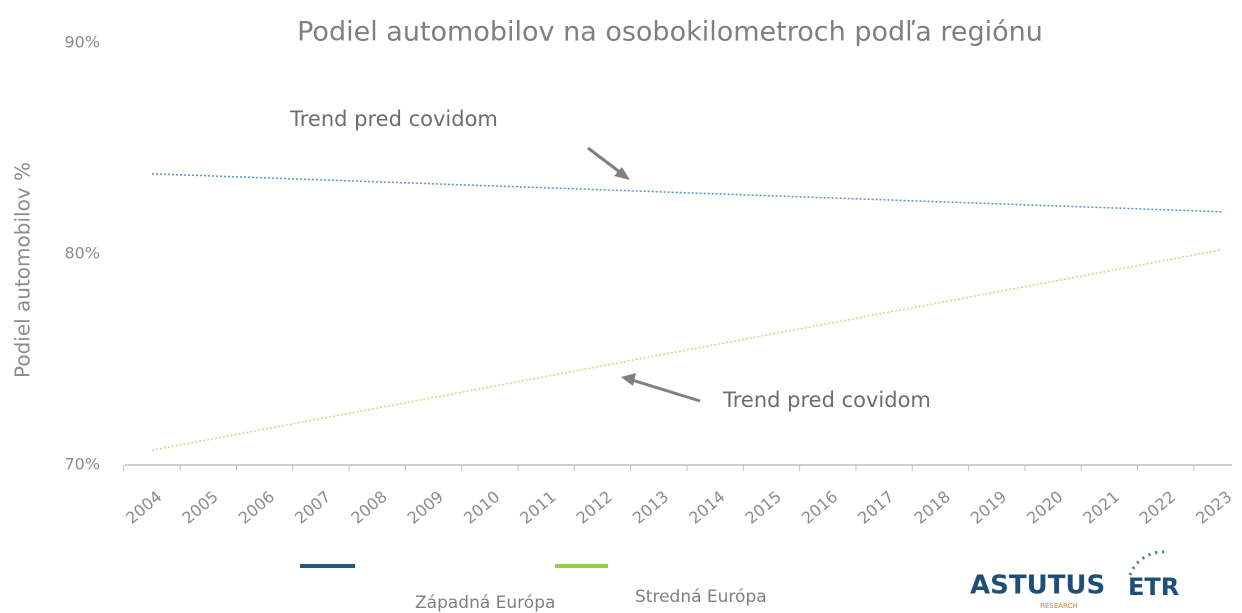 This screenshot has height=613, width=1242. I want to click on legend-label: Stredná Európa, so click(701, 597).